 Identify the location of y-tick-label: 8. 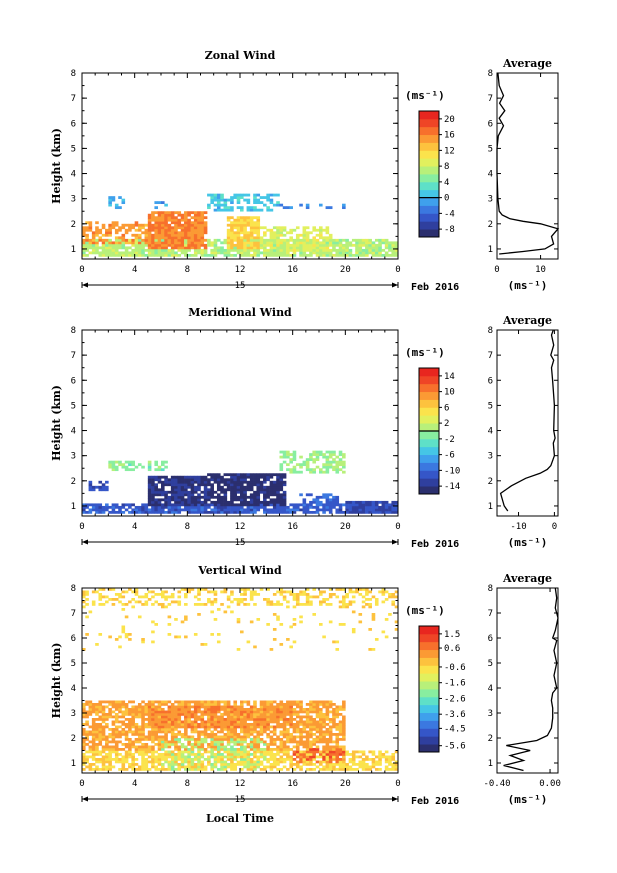
(73, 74).